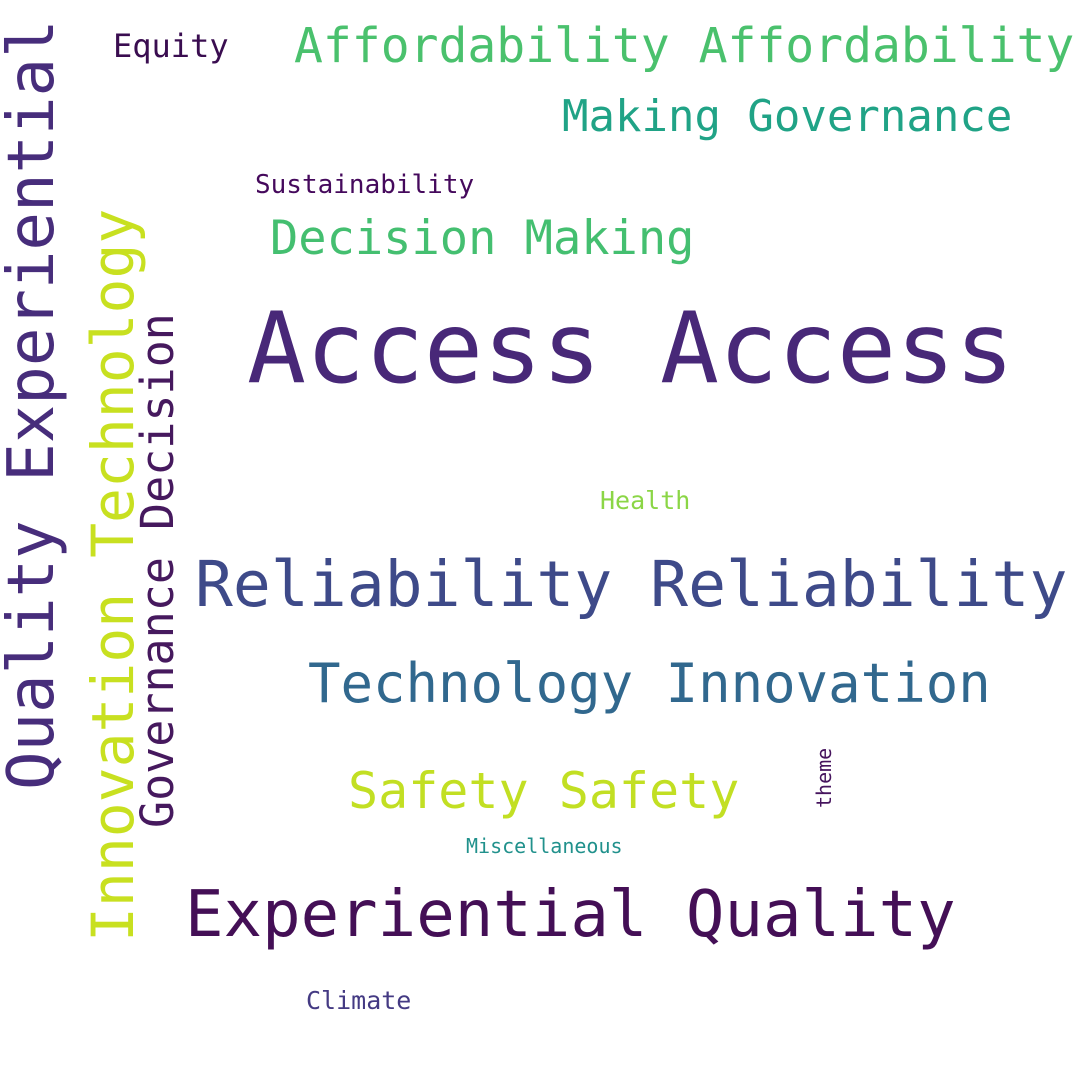  What do you see at coordinates (570, 915) in the screenshot?
I see `word-experiential-quality: Experiential Quality` at bounding box center [570, 915].